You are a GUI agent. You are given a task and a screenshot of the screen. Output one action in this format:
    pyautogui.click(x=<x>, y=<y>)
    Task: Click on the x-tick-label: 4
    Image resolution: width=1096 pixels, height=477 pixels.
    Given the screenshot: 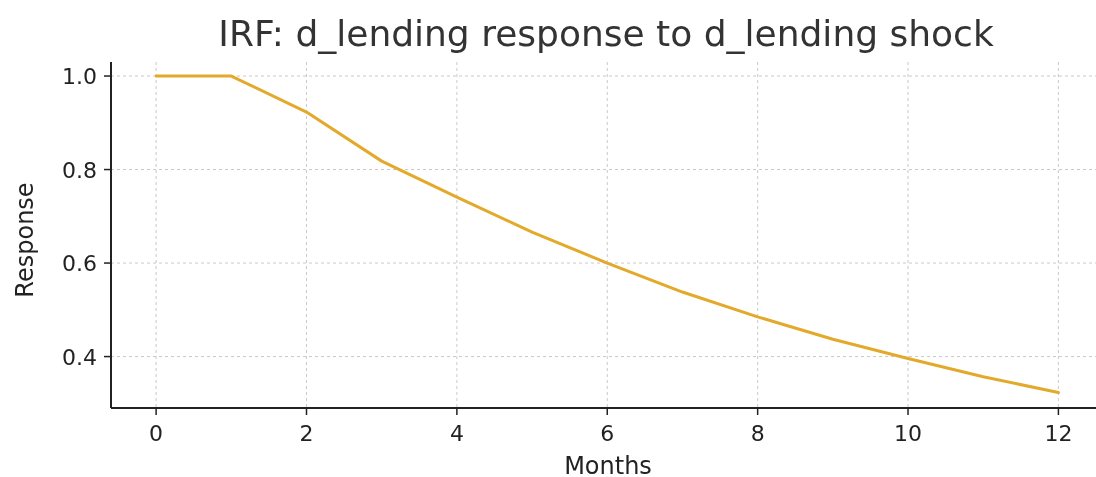 What is the action you would take?
    pyautogui.click(x=456, y=433)
    